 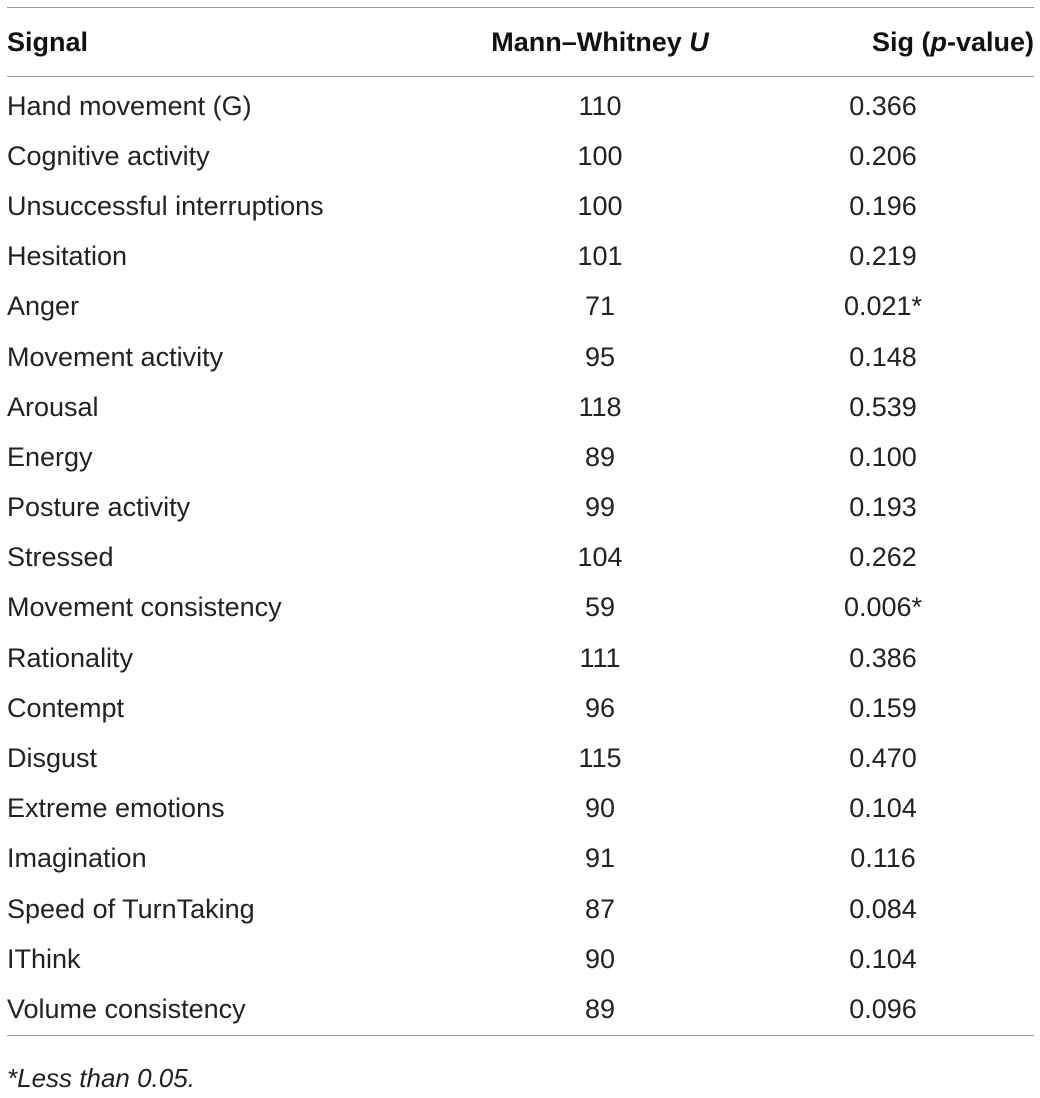 I want to click on cell-signal: Hesitation, so click(x=67, y=256).